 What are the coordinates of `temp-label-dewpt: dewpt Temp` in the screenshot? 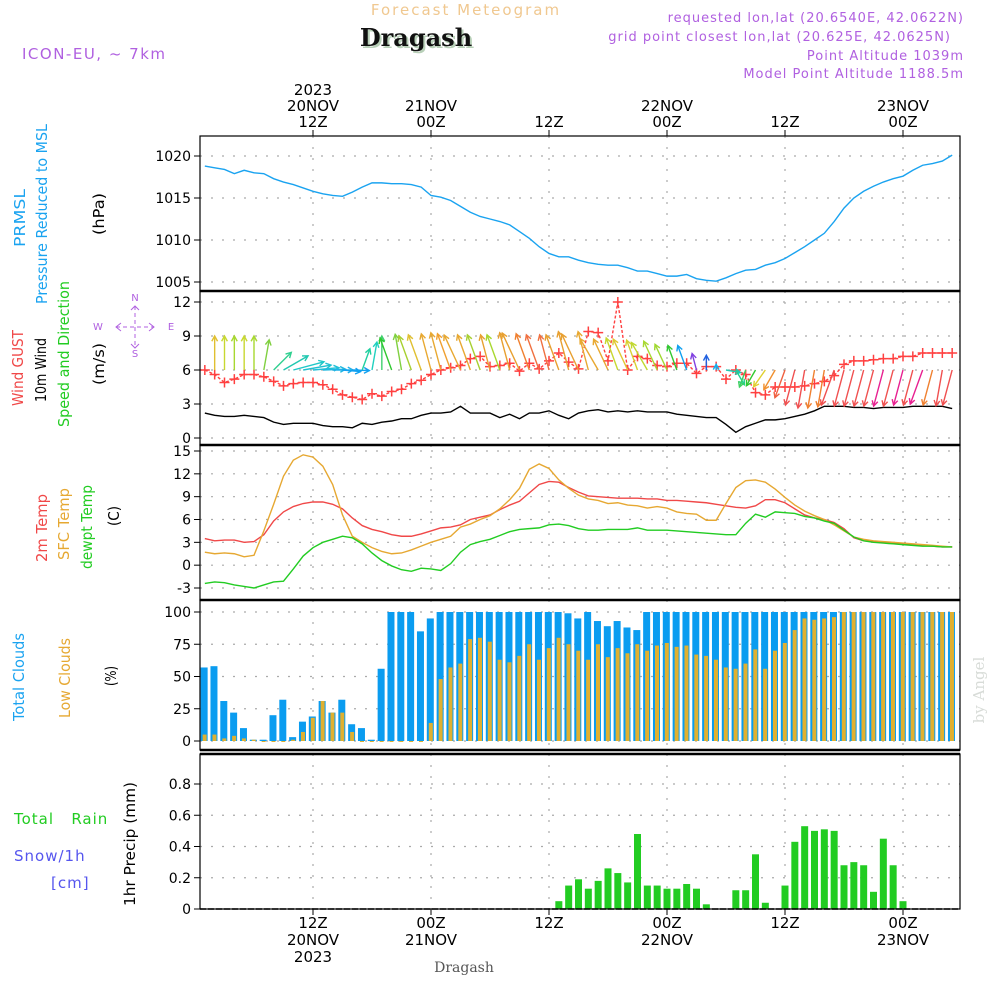 It's located at (87, 527).